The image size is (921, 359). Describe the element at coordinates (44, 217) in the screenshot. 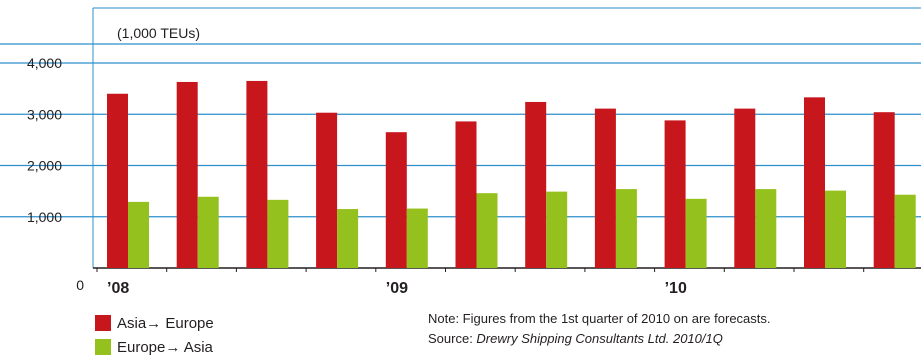

I see `y-tick-label: 1,000` at that location.